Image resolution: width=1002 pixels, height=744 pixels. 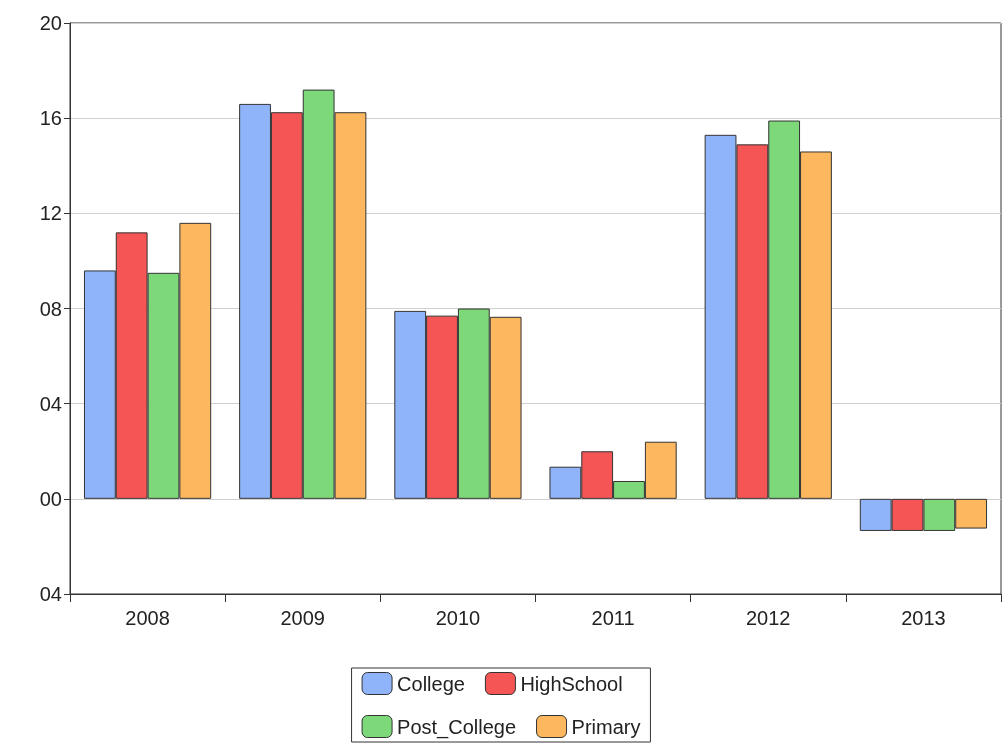 What do you see at coordinates (458, 618) in the screenshot?
I see `x-tick-label: 2010` at bounding box center [458, 618].